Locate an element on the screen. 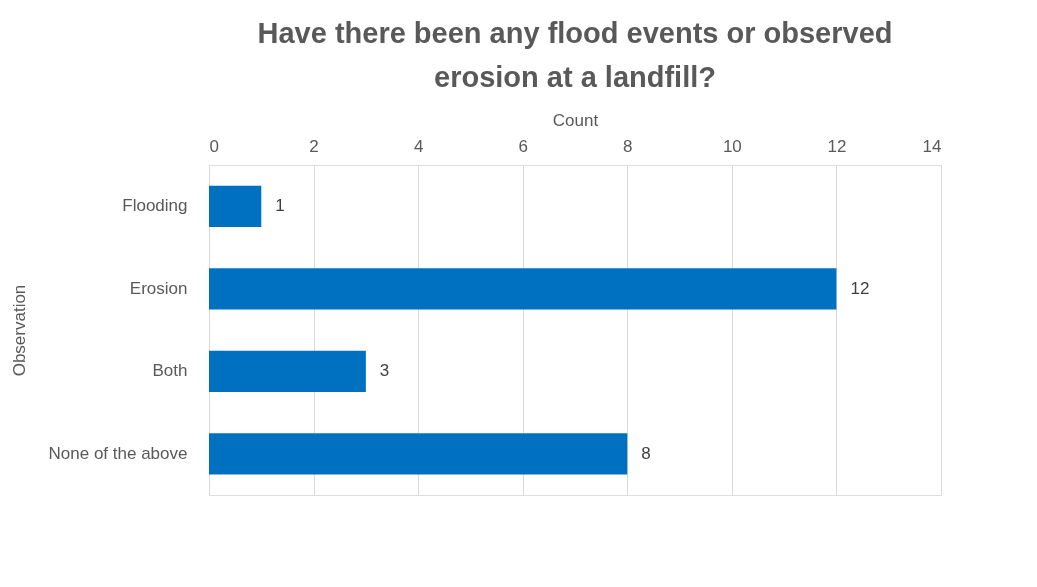 The width and height of the screenshot is (1037, 587). x-tick-label: 12 is located at coordinates (837, 146).